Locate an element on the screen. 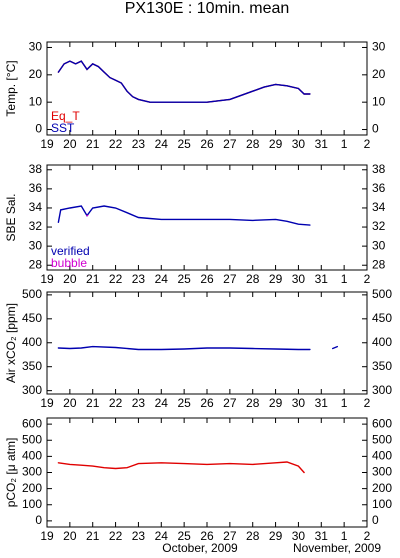 This screenshot has height=558, width=400. plot-frame is located at coordinates (207, 88).